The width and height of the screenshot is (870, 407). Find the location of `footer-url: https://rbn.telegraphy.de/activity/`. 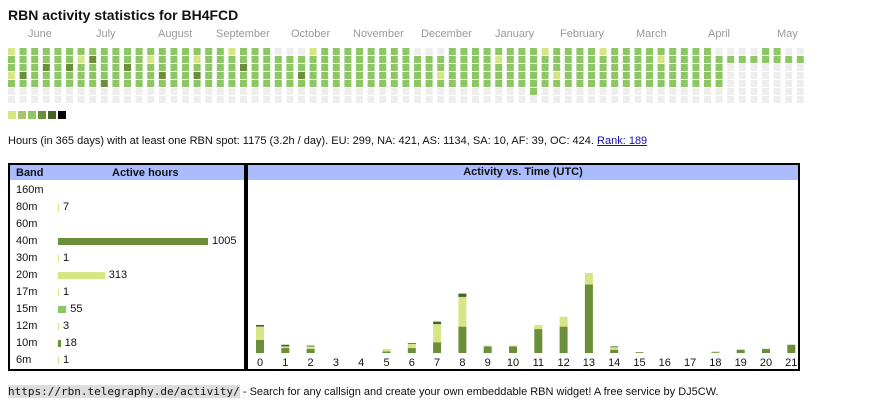

footer-url: https://rbn.telegraphy.de/activity/ is located at coordinates (124, 391).